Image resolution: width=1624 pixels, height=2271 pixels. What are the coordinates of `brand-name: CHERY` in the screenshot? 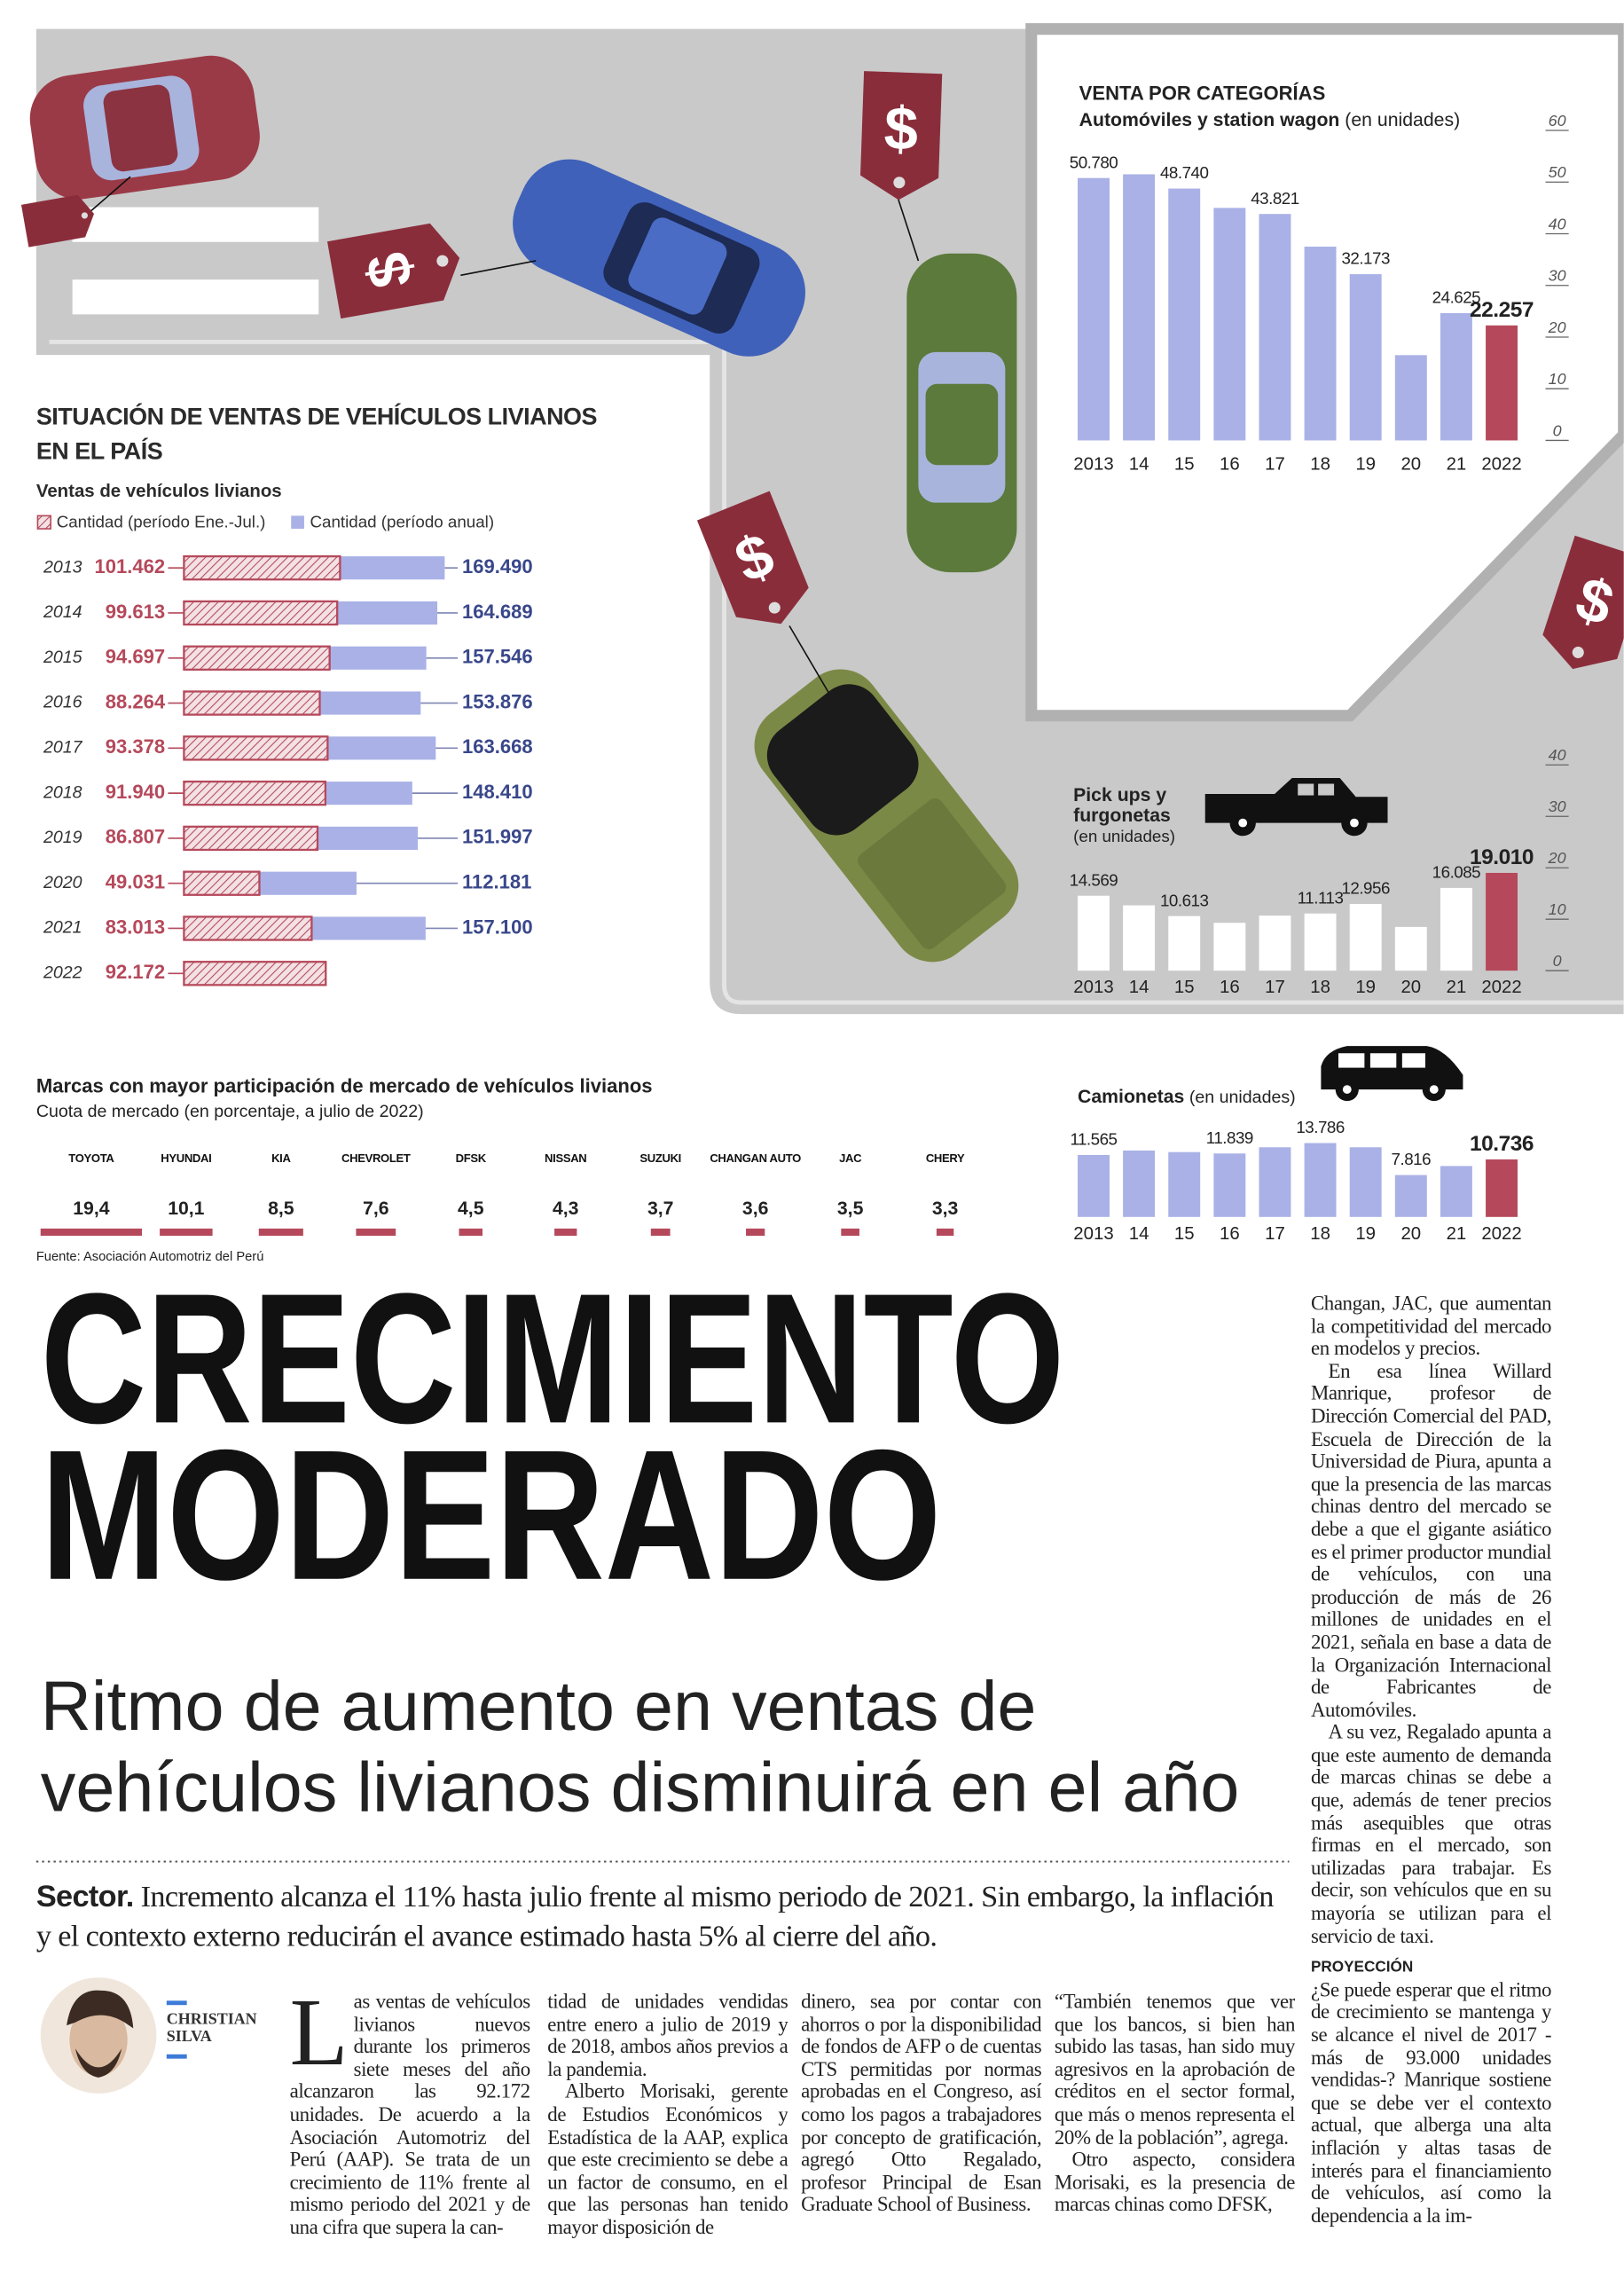 It's located at (946, 1158).